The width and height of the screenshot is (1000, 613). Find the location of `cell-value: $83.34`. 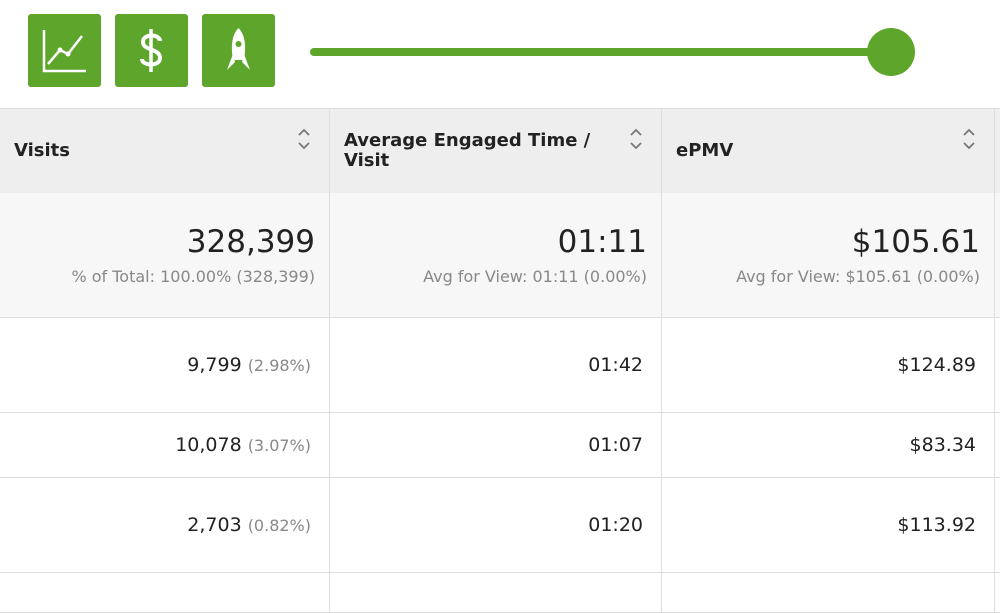

cell-value: $83.34 is located at coordinates (942, 445).